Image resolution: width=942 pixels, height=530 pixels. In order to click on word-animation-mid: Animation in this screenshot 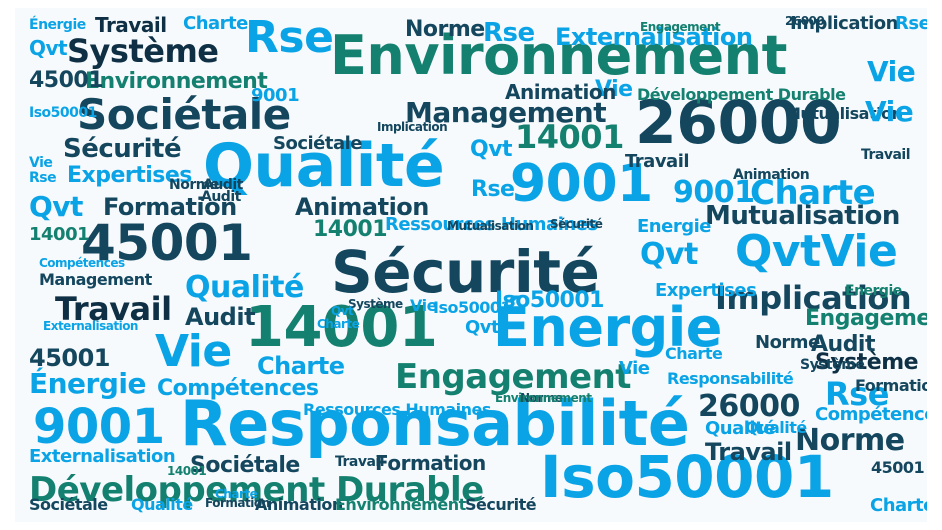, I will do `click(560, 92)`.